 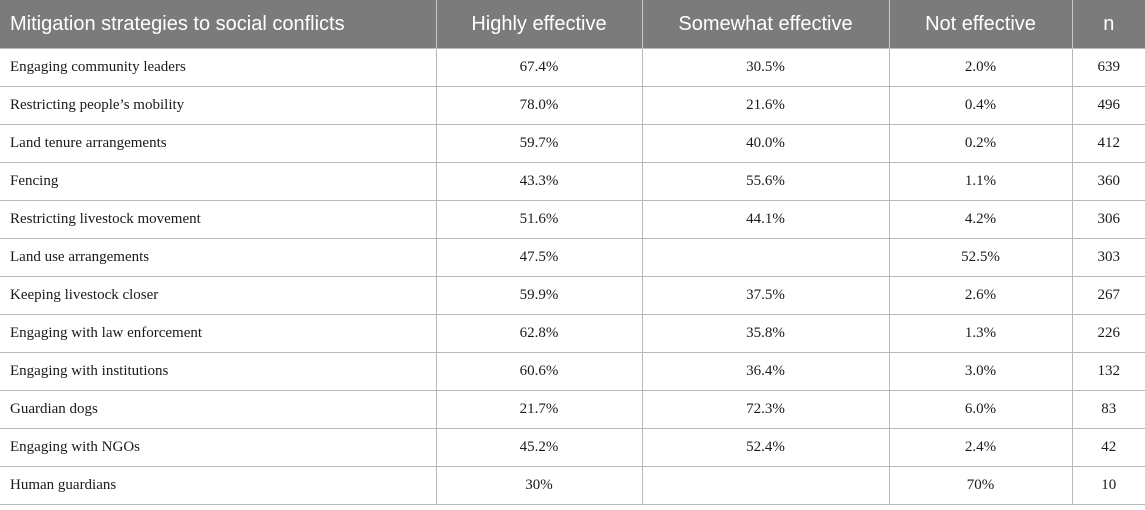 I want to click on highly-effective-cell: 67.4%, so click(x=539, y=67).